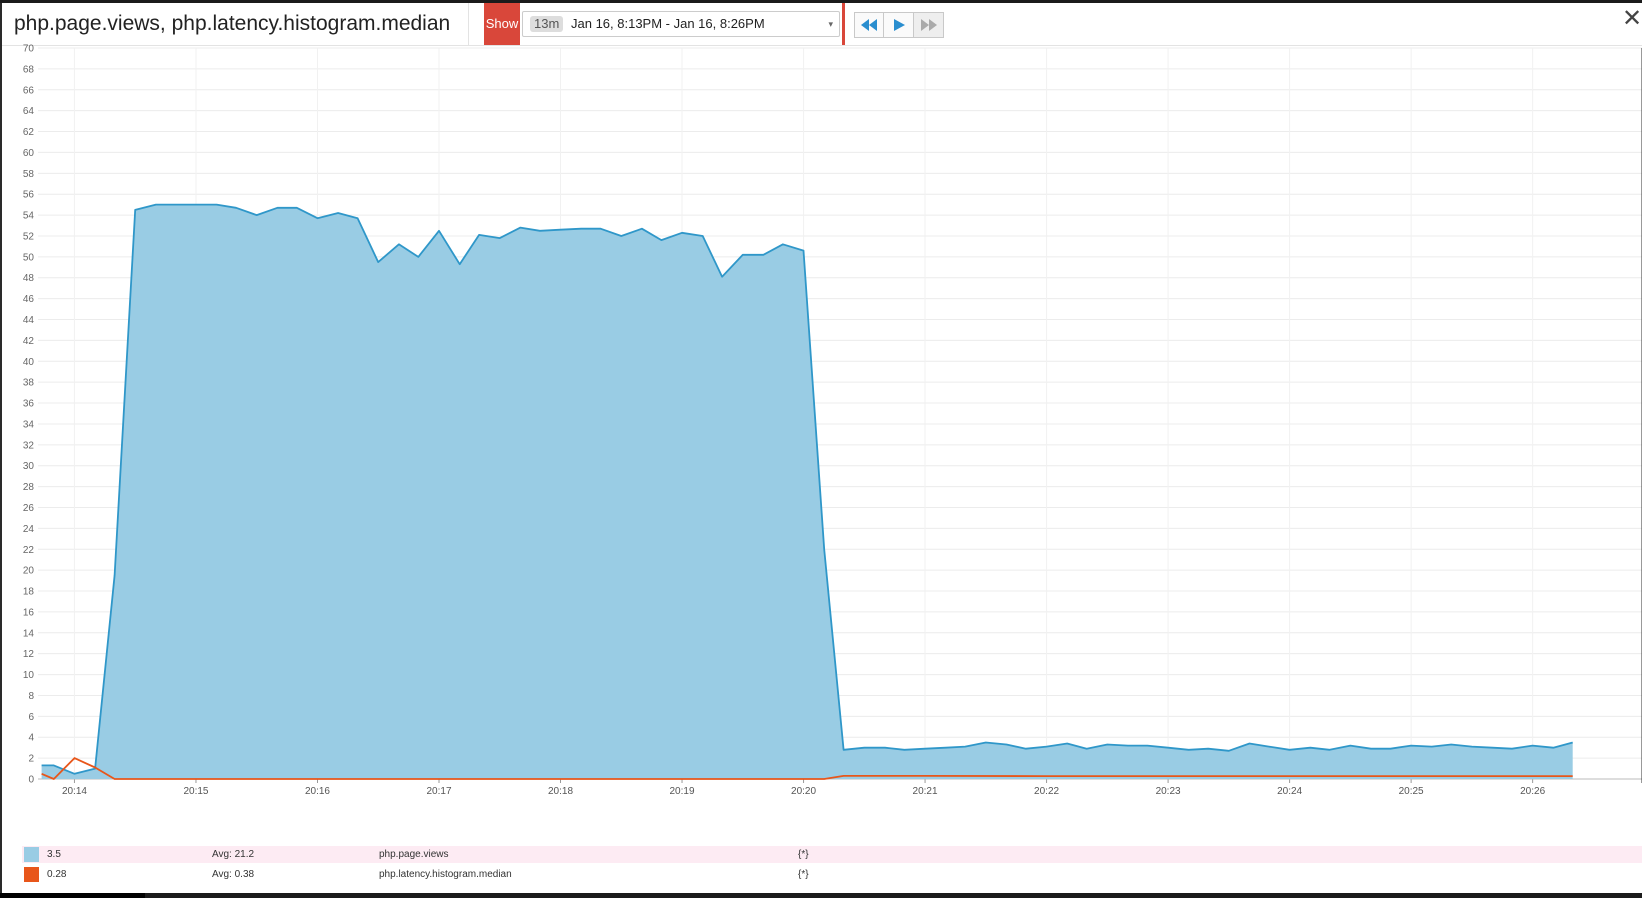 This screenshot has height=898, width=1642. I want to click on y-tick-label: 32, so click(29, 445).